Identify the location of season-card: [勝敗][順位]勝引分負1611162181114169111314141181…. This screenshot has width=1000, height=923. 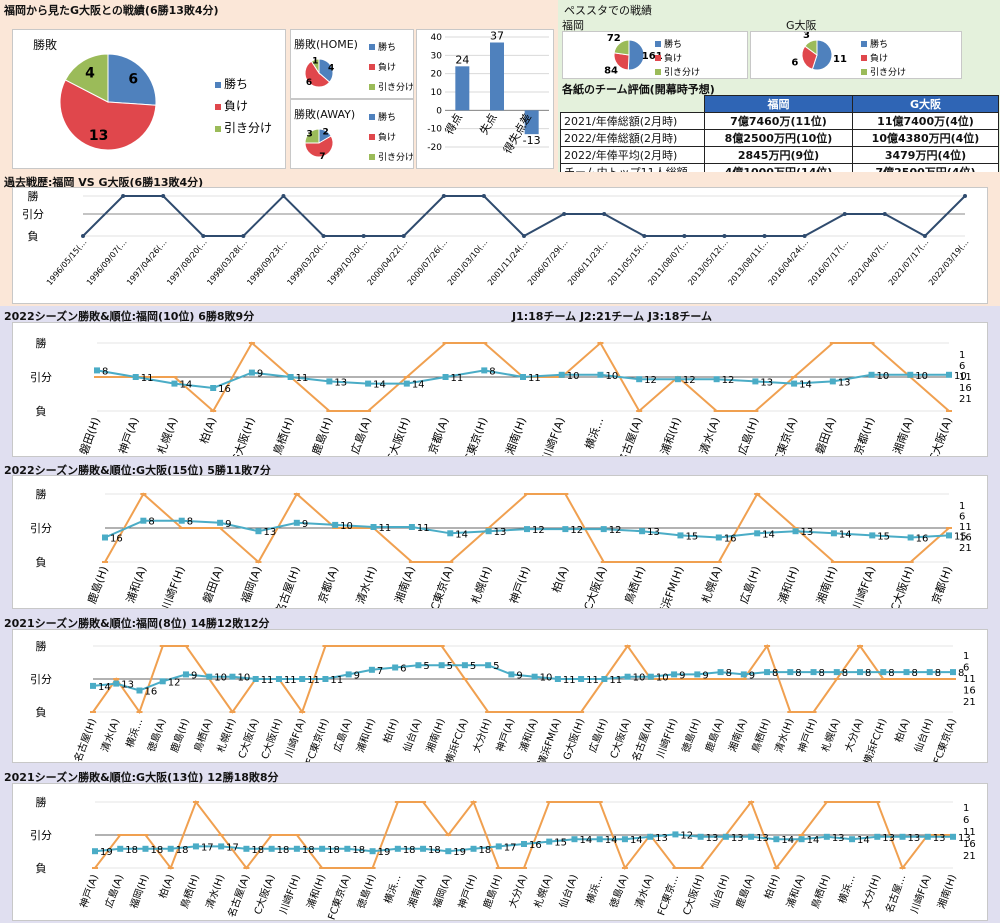
(500, 389).